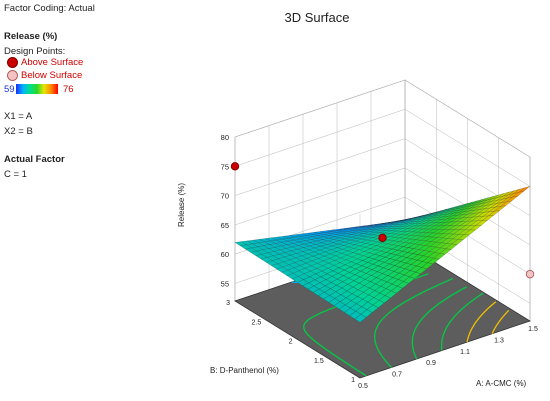 This screenshot has width=550, height=401. I want to click on legend-below-label: Below Surface, so click(52, 75).